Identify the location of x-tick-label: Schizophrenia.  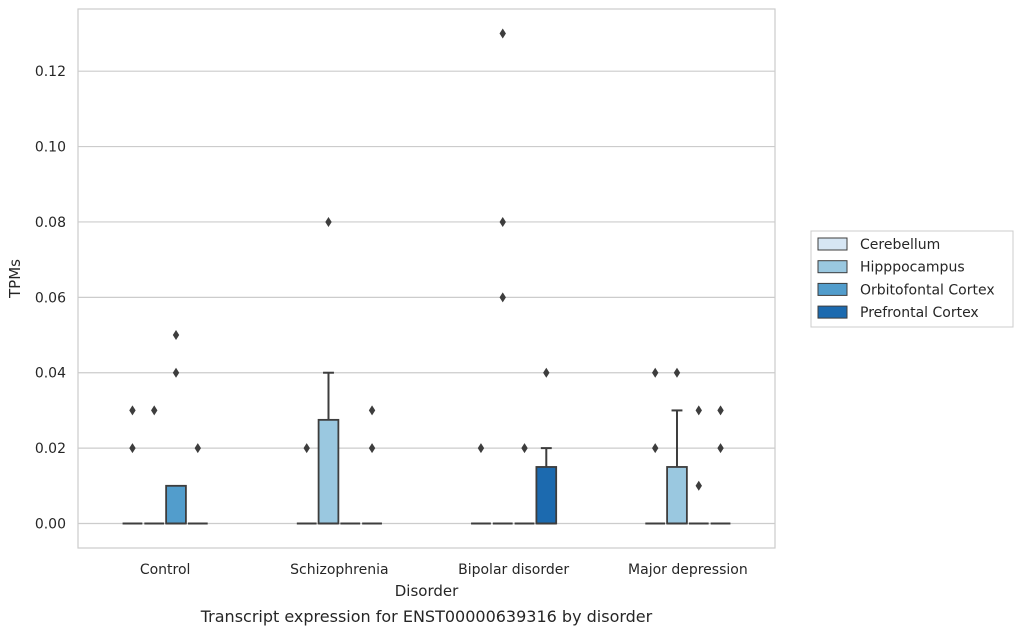
(339, 570).